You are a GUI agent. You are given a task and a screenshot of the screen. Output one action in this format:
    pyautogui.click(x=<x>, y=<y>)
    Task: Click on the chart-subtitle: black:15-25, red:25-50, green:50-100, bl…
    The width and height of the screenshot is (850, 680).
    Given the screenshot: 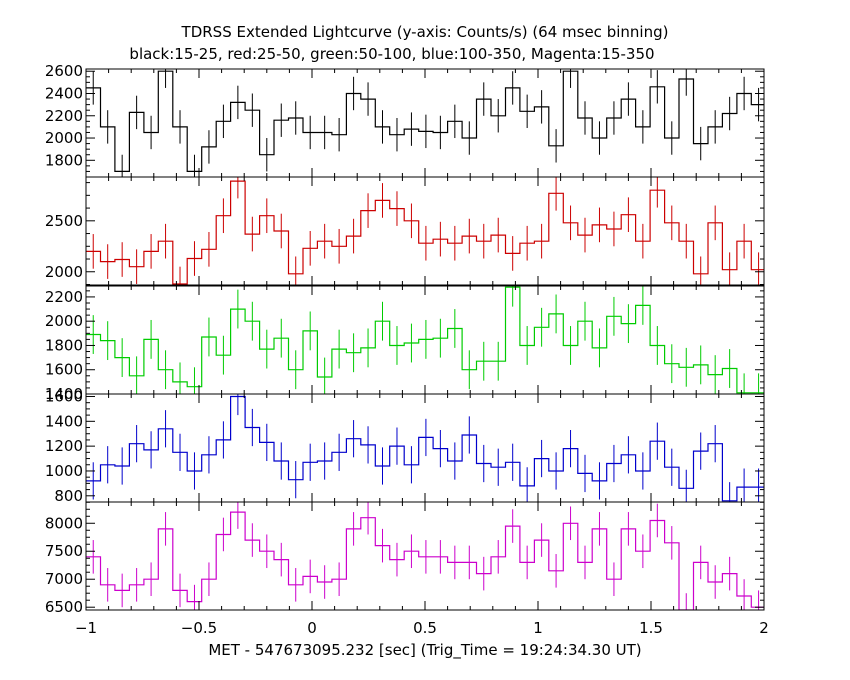 What is the action you would take?
    pyautogui.click(x=391, y=54)
    